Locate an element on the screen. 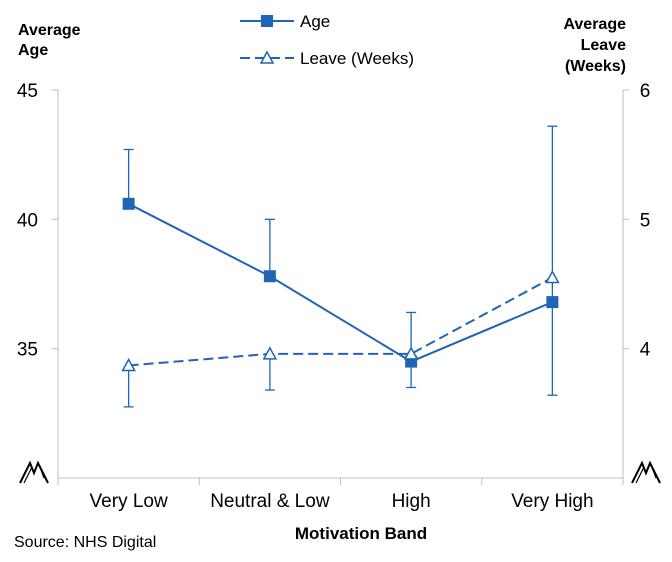 This screenshot has width=672, height=562. right-axis-title-line-2: Leave is located at coordinates (603, 45).